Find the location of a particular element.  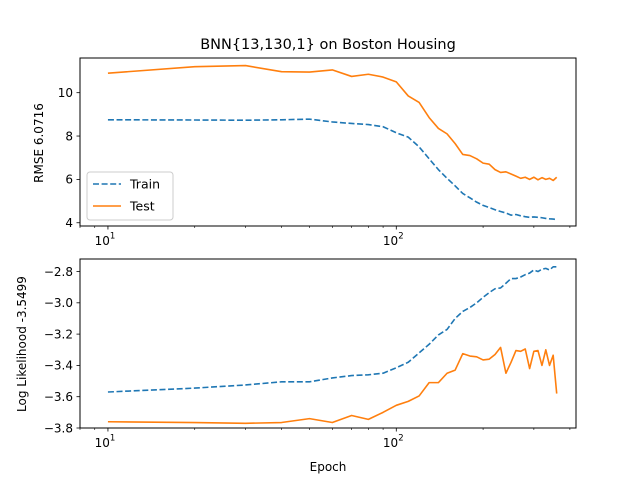

rmse-y-tick-label-1: 6 is located at coordinates (69, 180).